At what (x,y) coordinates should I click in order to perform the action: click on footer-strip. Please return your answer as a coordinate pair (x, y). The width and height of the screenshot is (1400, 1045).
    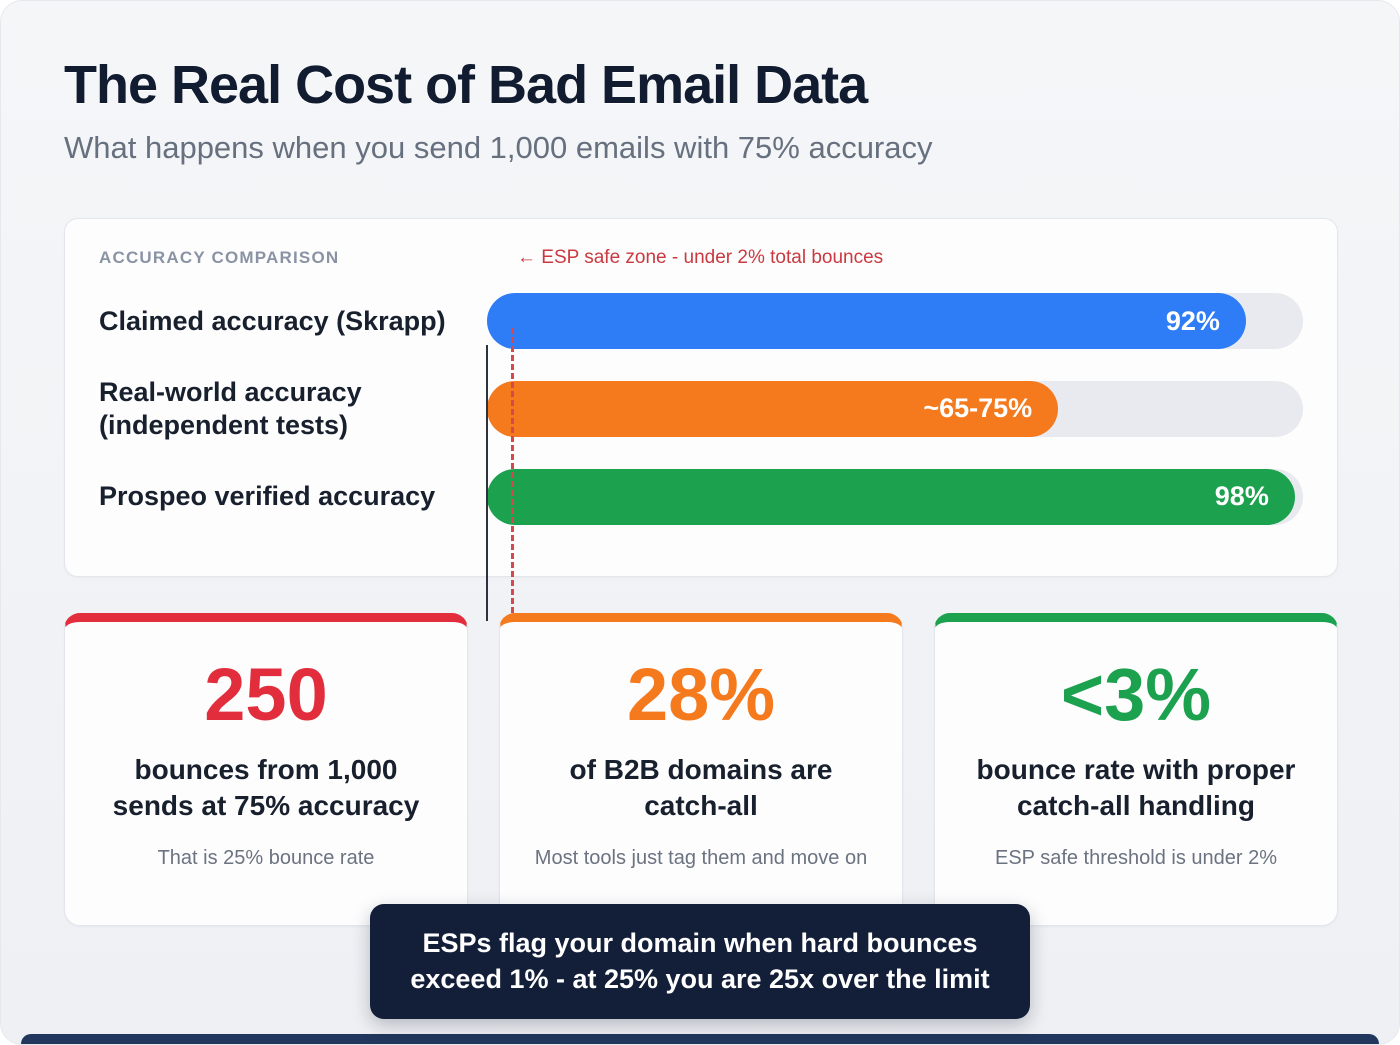
    Looking at the image, I should click on (700, 1039).